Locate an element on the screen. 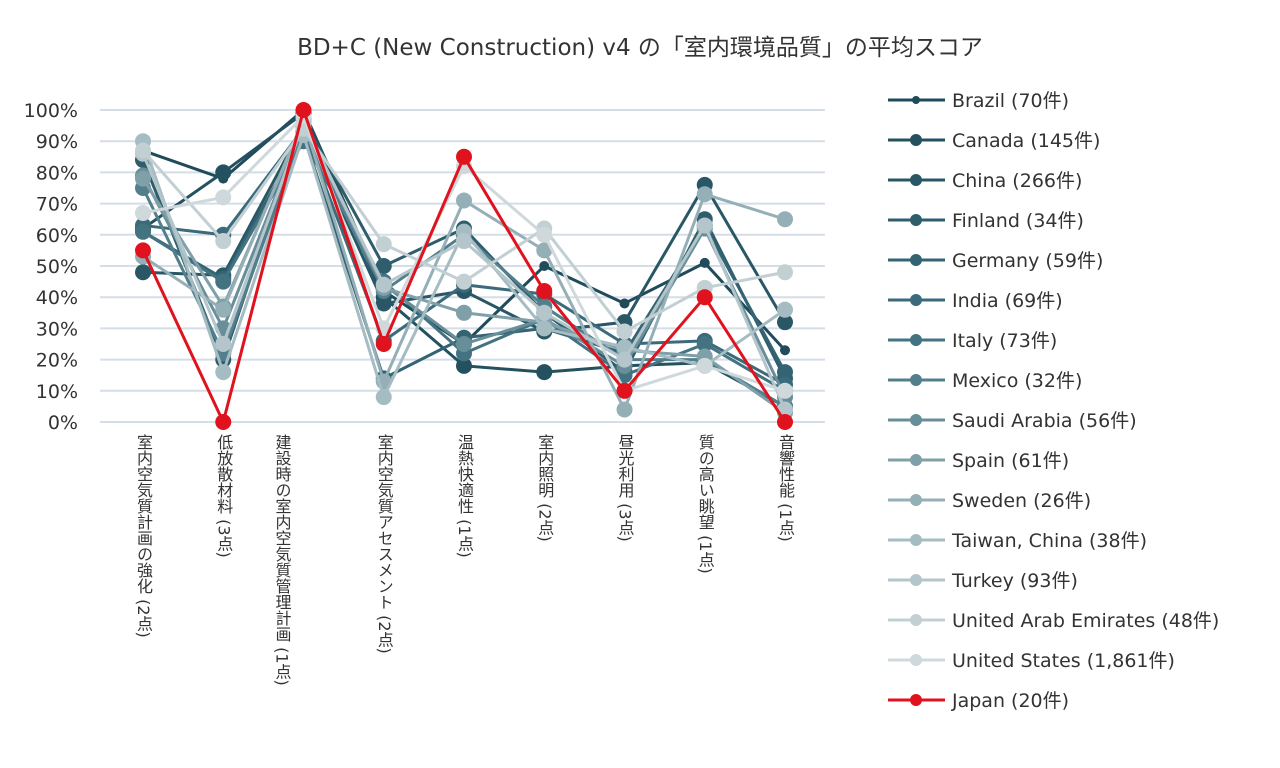 Image resolution: width=1280 pixels, height=768 pixels. y-tick-label: 20% is located at coordinates (57, 361).